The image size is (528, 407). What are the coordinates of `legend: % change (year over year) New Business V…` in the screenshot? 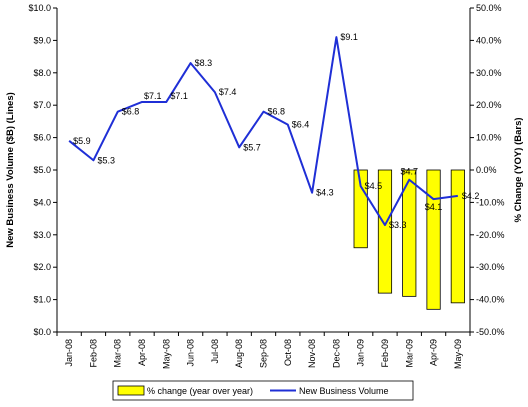 It's located at (263, 390).